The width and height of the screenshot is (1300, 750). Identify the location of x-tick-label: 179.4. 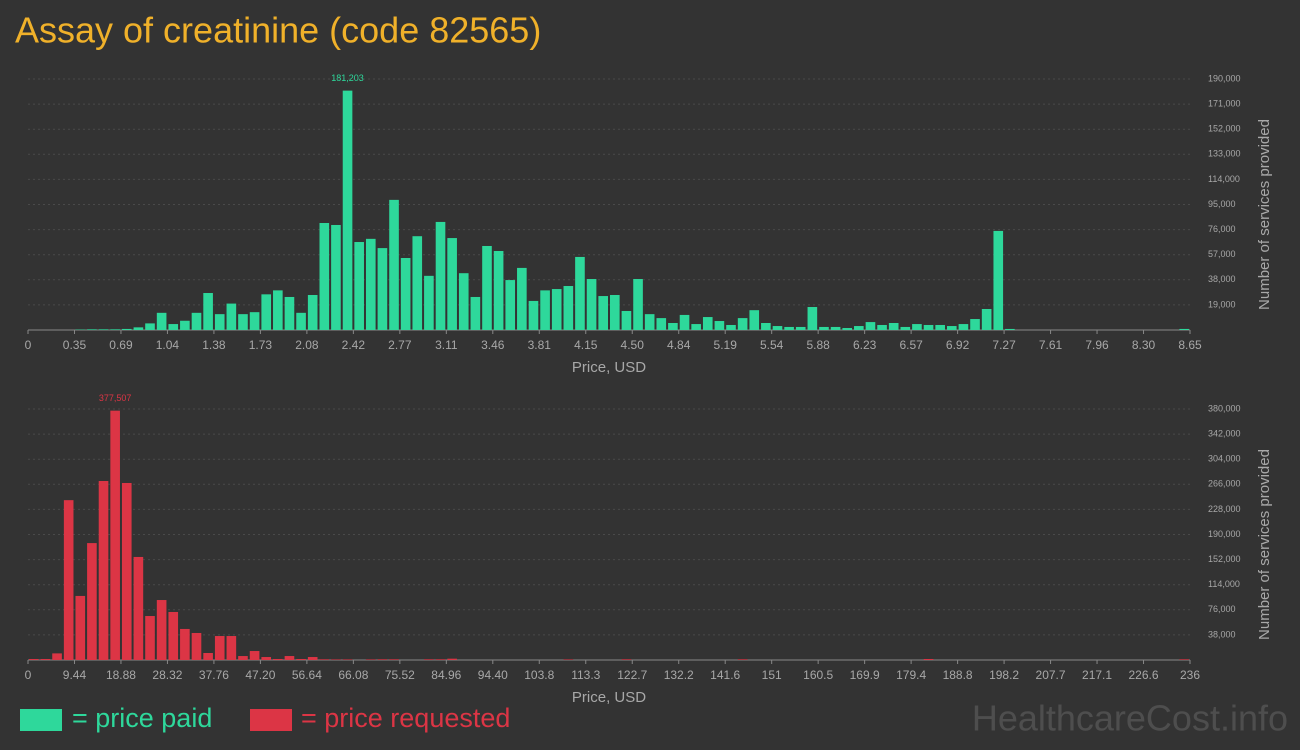
(911, 675).